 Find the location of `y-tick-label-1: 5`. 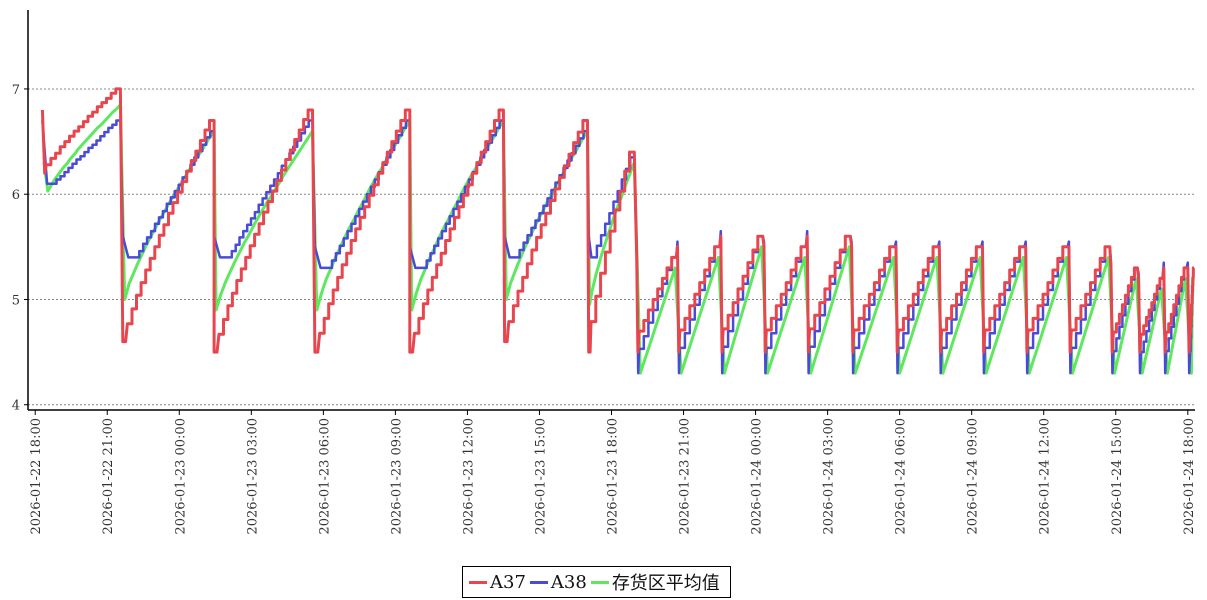

y-tick-label-1: 5 is located at coordinates (16, 300).